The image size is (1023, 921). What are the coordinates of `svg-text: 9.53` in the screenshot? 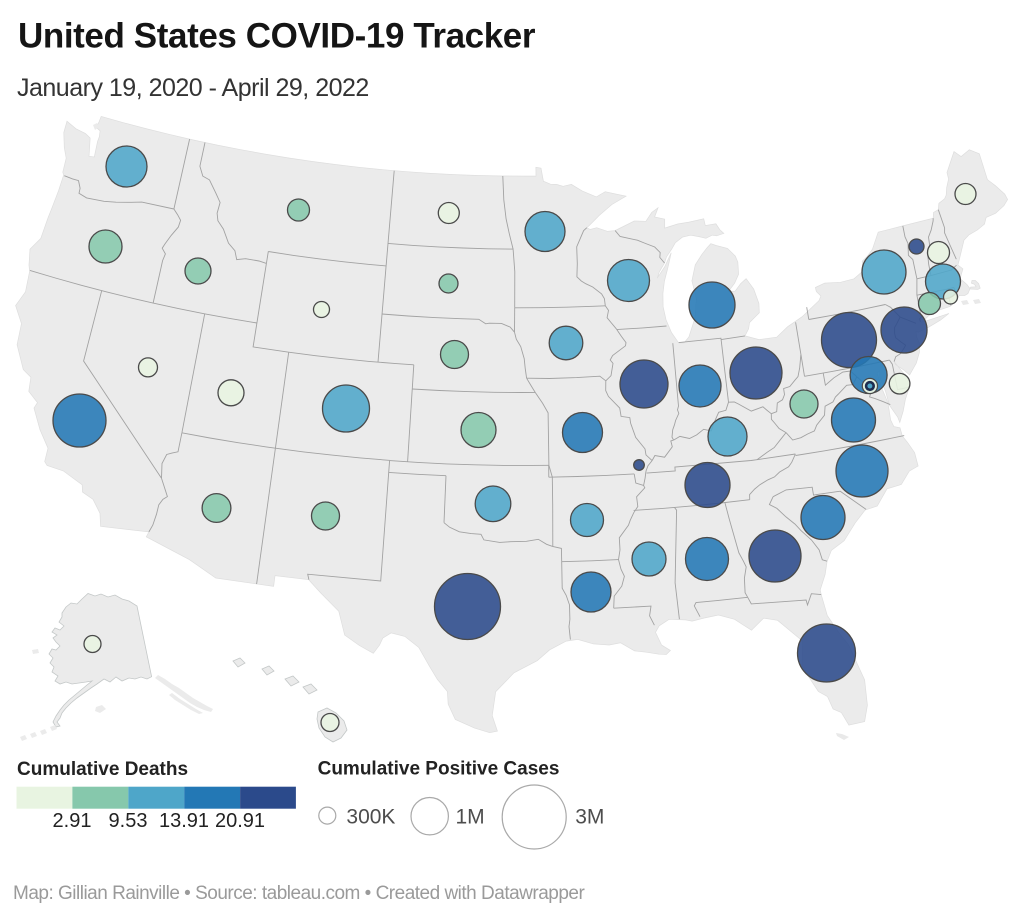 It's located at (128, 821).